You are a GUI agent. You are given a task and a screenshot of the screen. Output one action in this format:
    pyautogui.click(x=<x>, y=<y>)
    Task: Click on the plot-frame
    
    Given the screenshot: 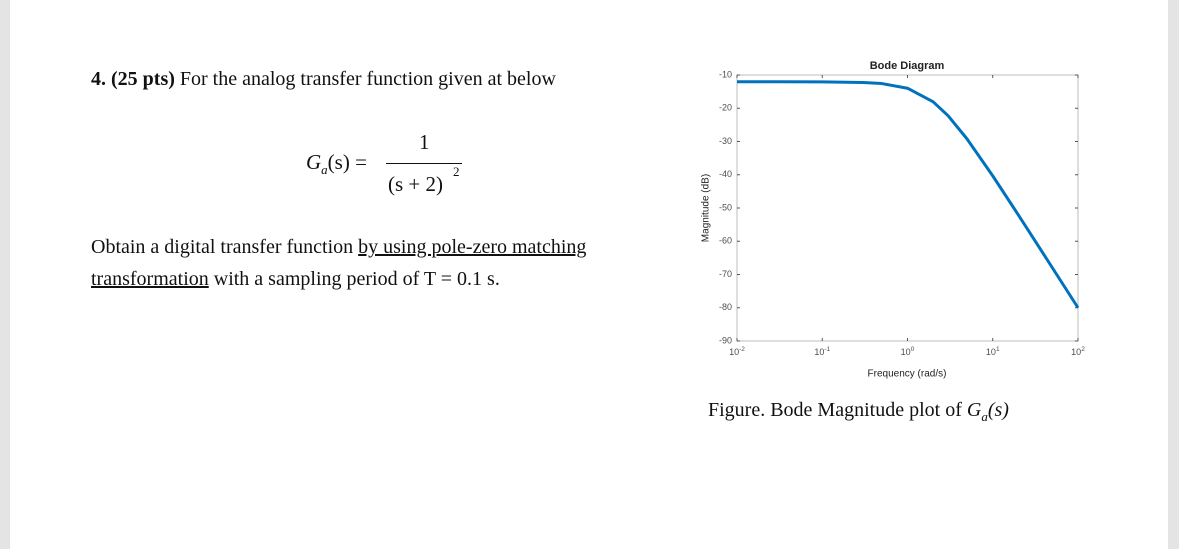 What is the action you would take?
    pyautogui.click(x=907, y=208)
    